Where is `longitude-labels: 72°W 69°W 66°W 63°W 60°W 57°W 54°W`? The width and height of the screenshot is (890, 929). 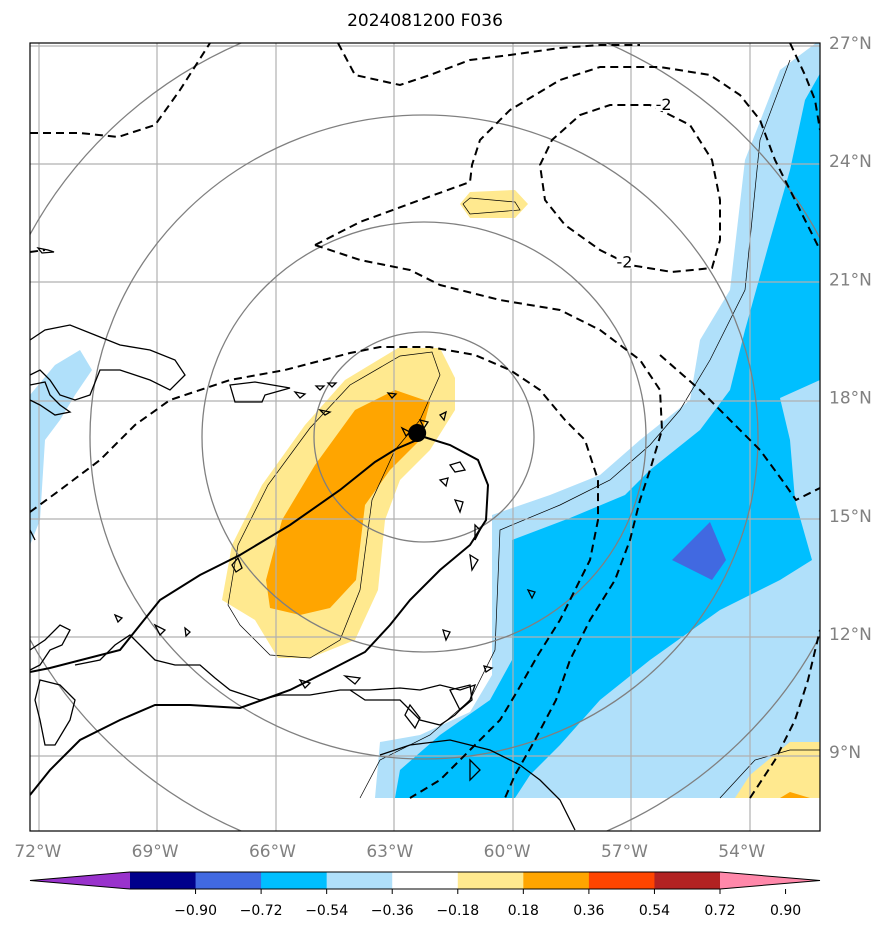
longitude-labels: 72°W 69°W 66°W 63°W 60°W 57°W 54°W is located at coordinates (389, 852).